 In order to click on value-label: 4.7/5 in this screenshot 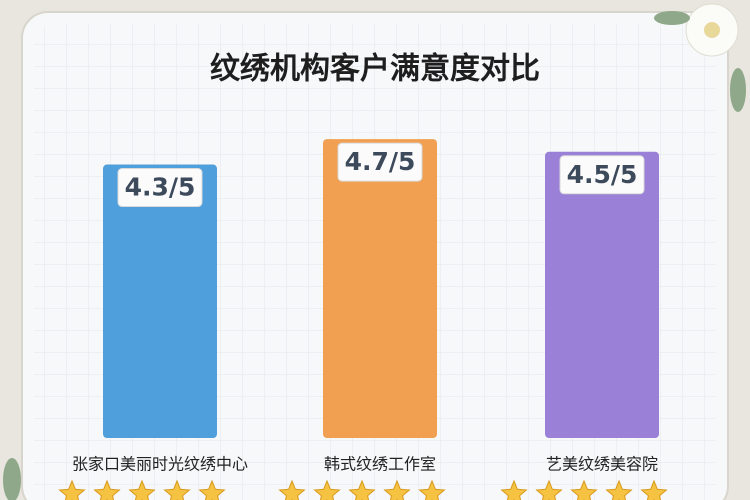, I will do `click(380, 161)`.